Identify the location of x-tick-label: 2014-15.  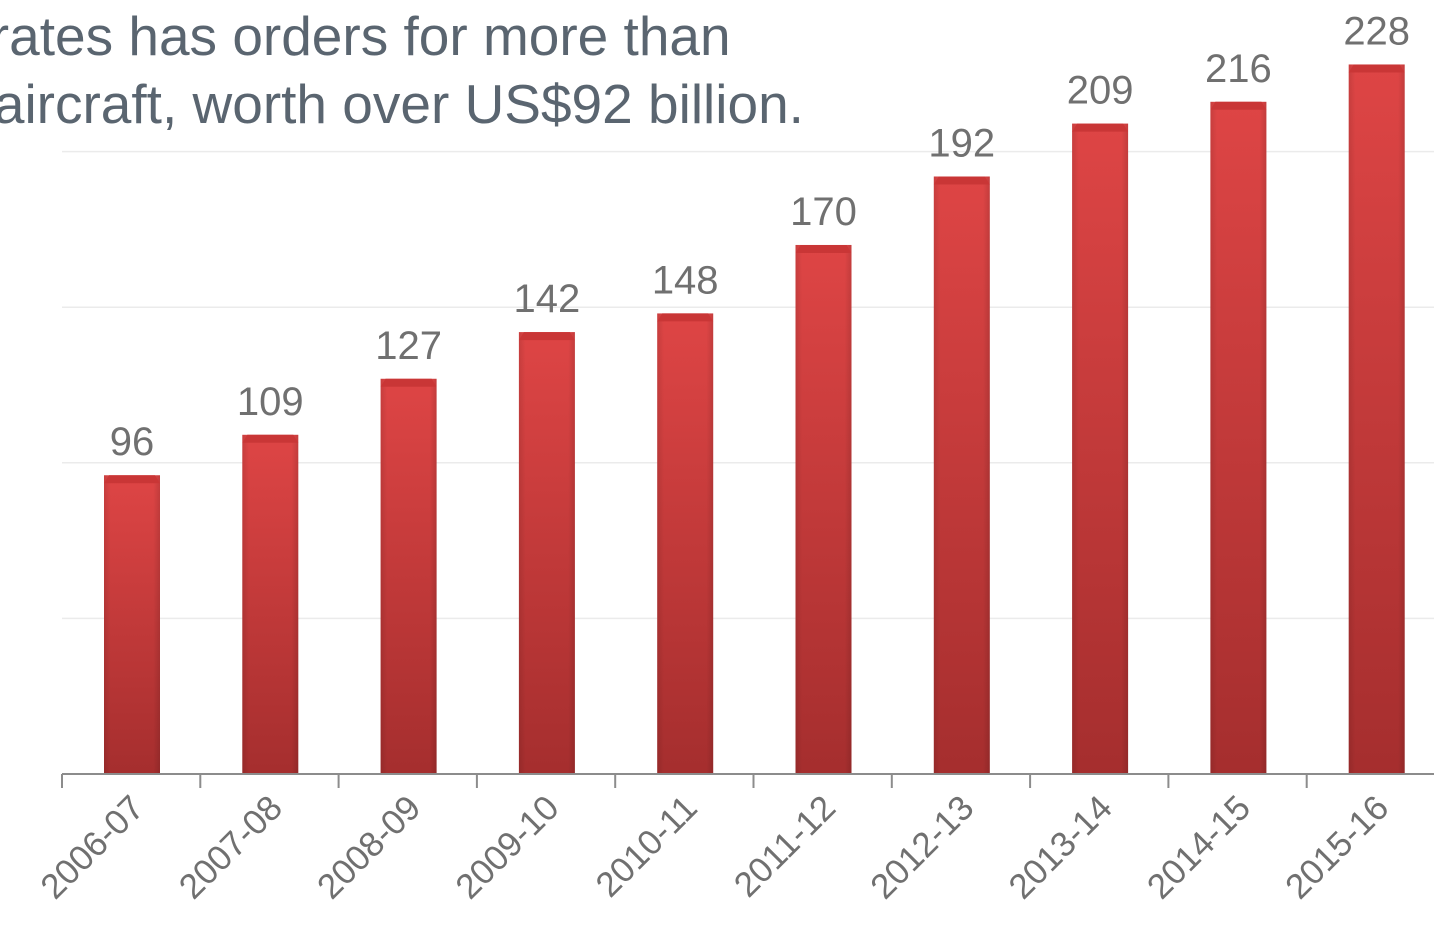
(1199, 847).